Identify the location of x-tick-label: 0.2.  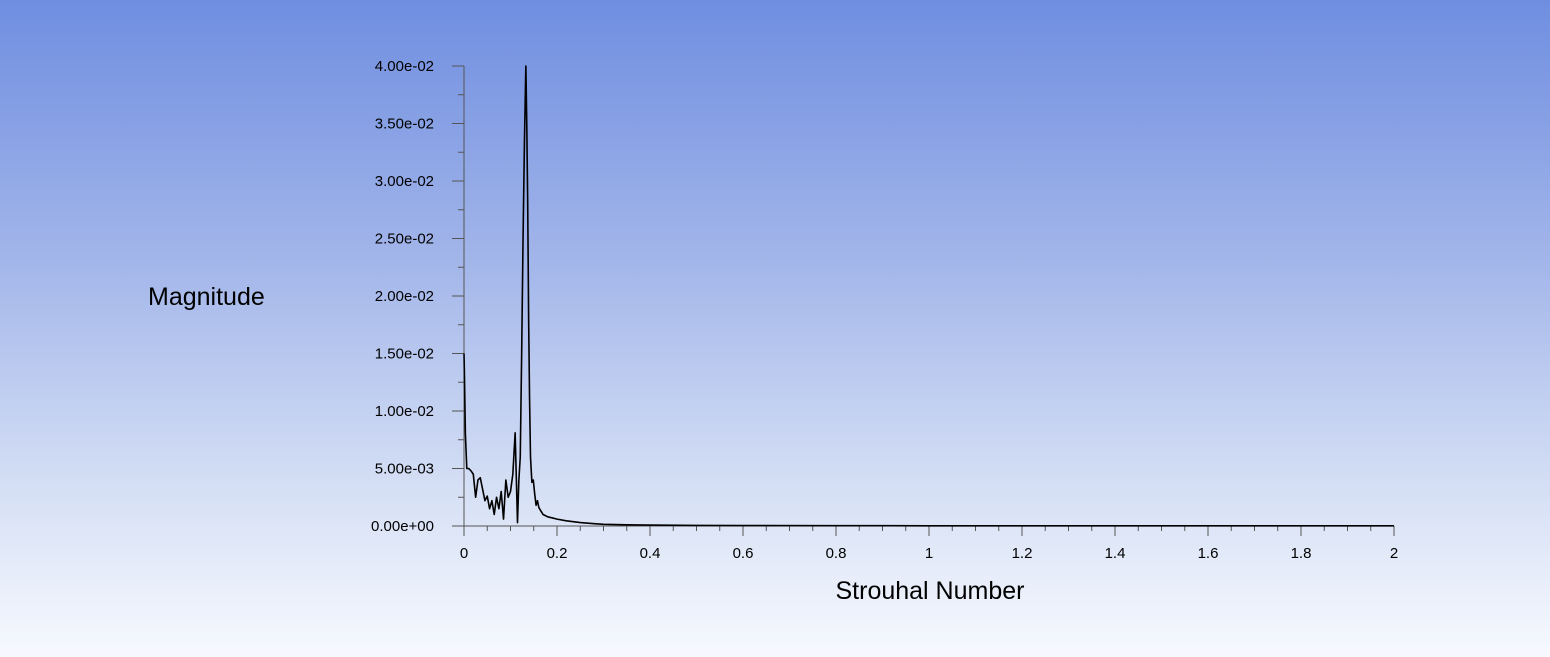
(557, 553).